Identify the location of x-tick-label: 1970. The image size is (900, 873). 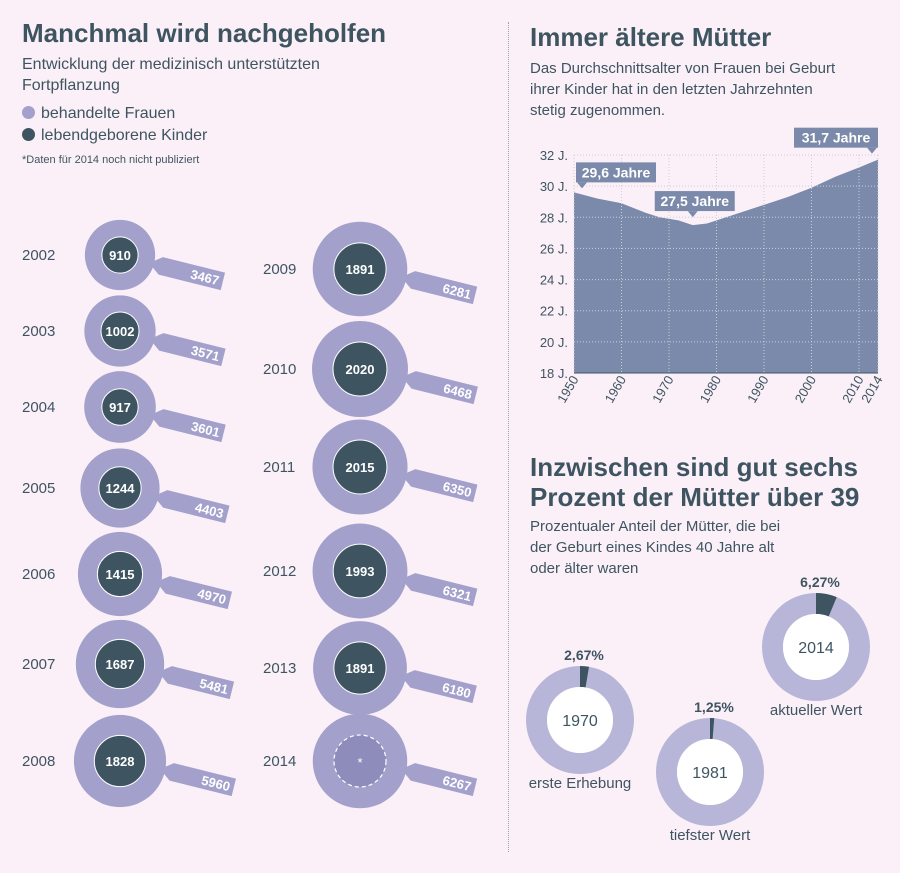
(662, 389).